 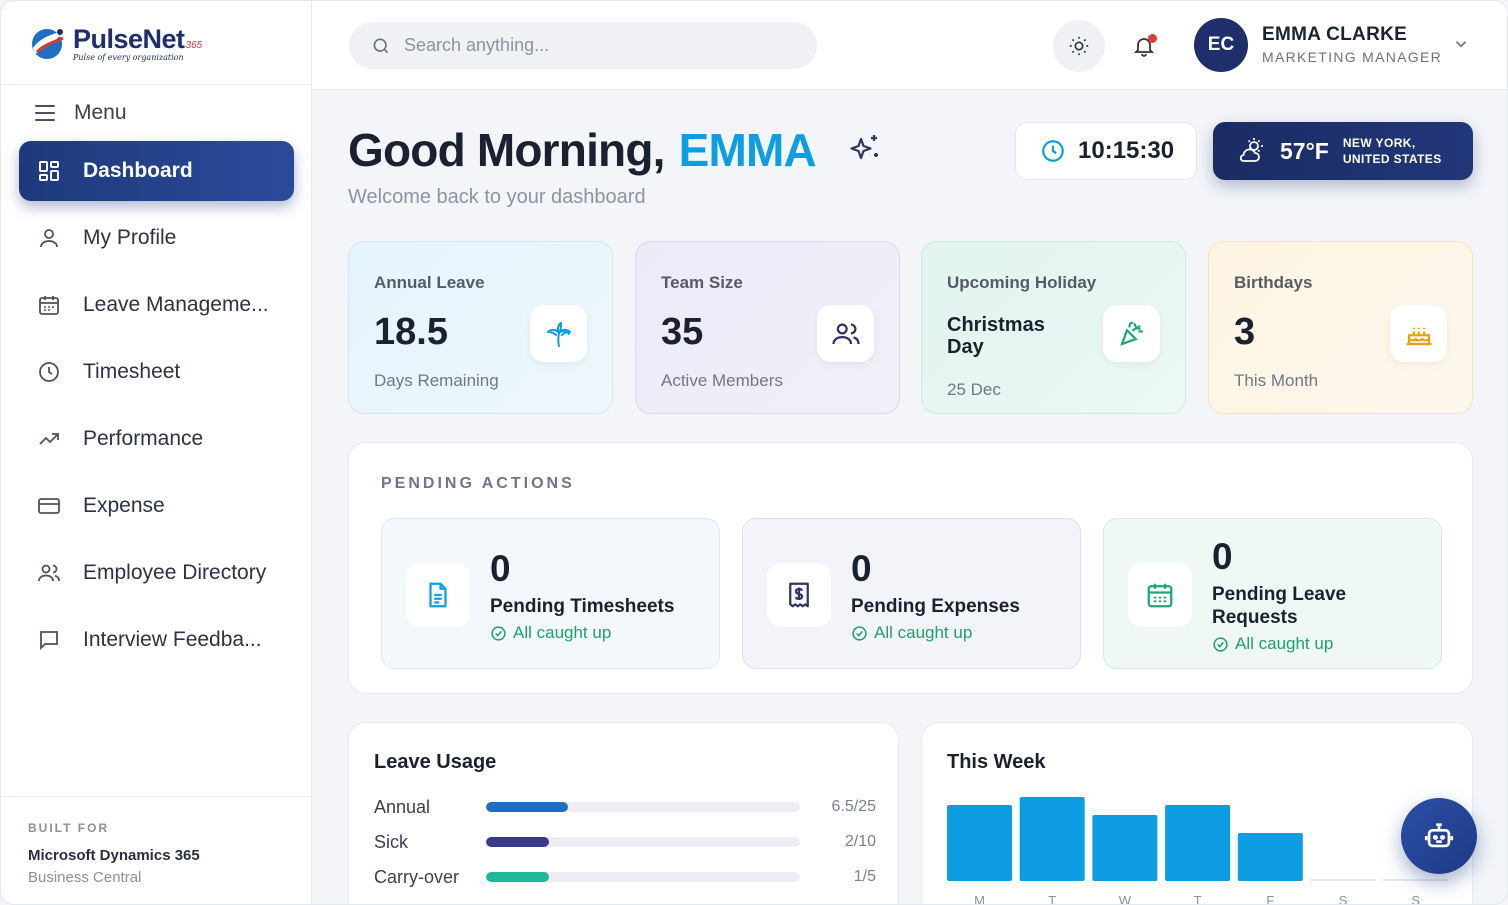 What do you see at coordinates (411, 332) in the screenshot?
I see `stat-value: 18.5` at bounding box center [411, 332].